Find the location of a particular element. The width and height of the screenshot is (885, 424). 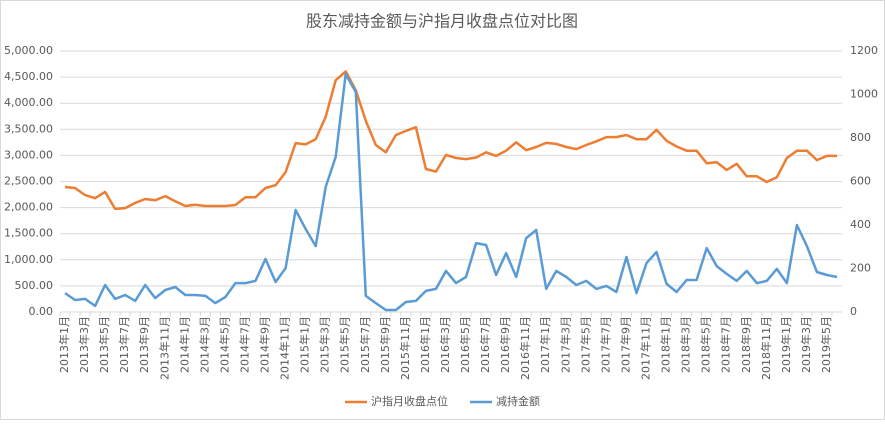

y2-tick-label: 1200 is located at coordinates (864, 50).